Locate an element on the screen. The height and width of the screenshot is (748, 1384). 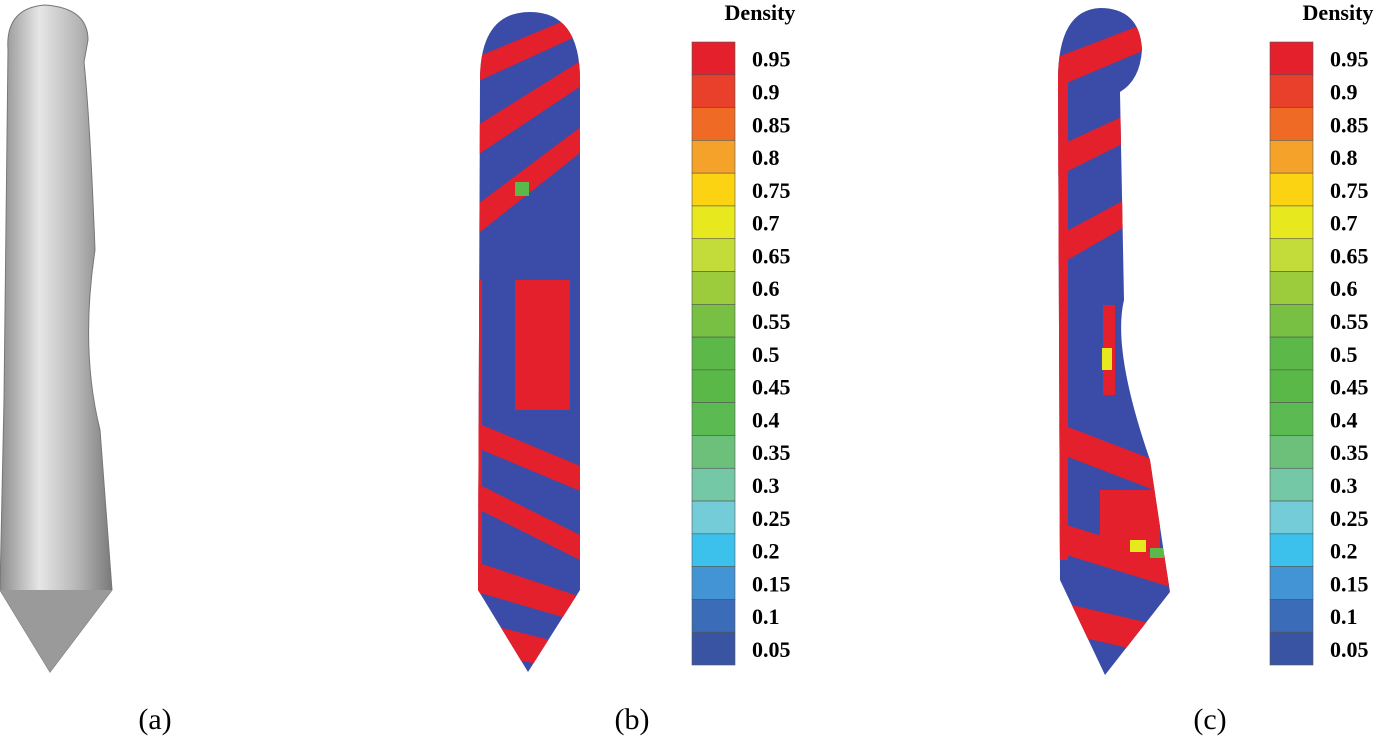
shape-a is located at coordinates (56, 338).